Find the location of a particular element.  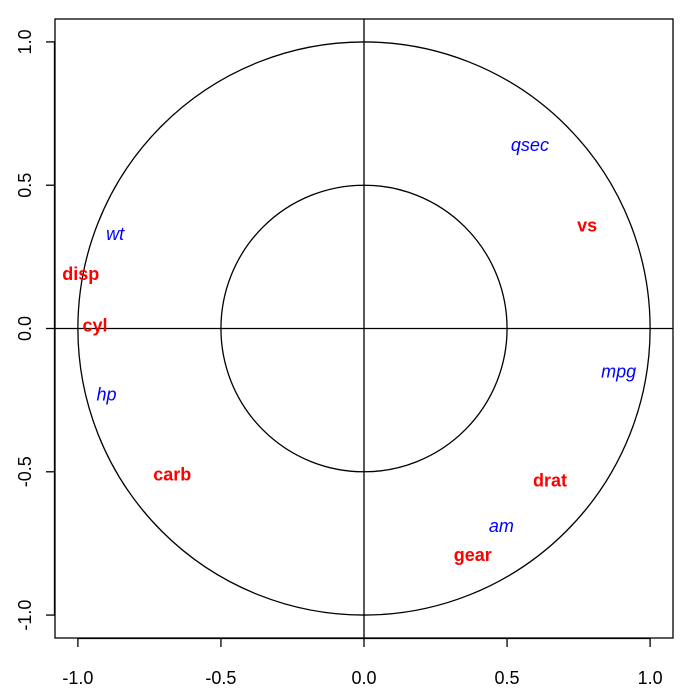

variable-label-gear: gear is located at coordinates (473, 555).